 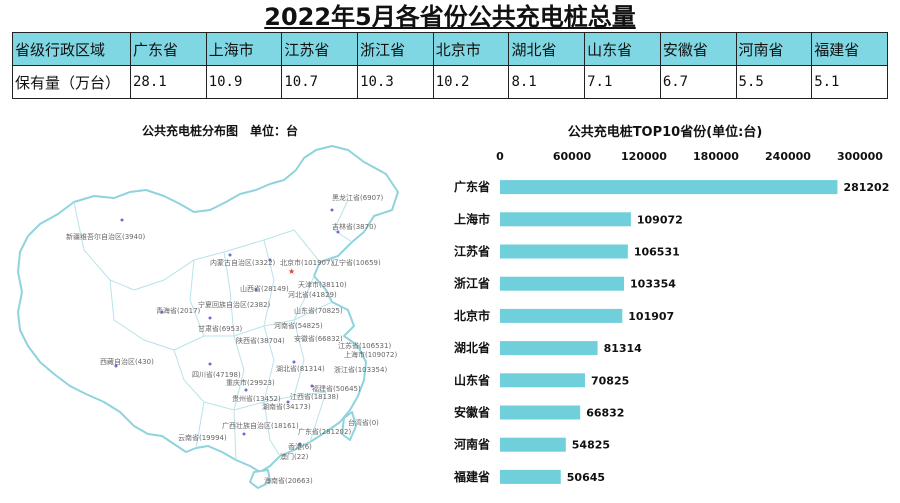 What do you see at coordinates (472, 412) in the screenshot?
I see `category-label: 安徽省` at bounding box center [472, 412].